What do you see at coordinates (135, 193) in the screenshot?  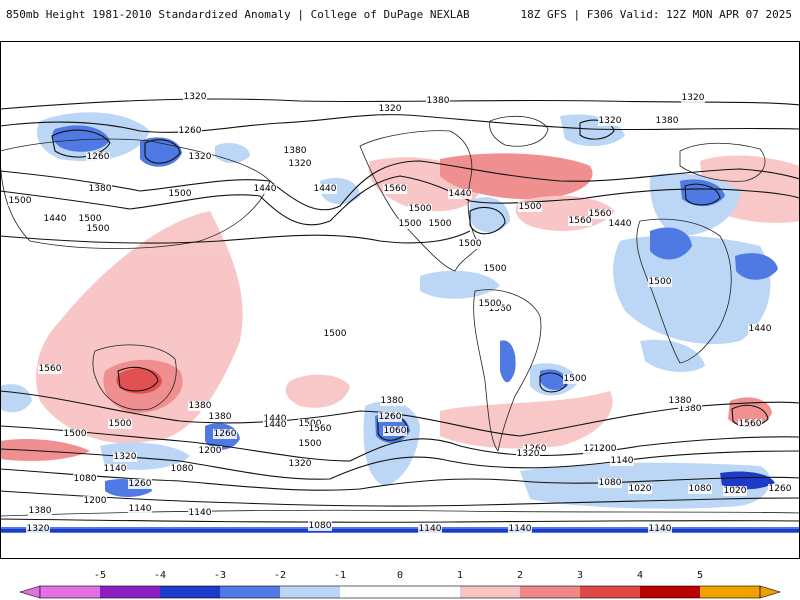 I see `coastline-asia` at bounding box center [135, 193].